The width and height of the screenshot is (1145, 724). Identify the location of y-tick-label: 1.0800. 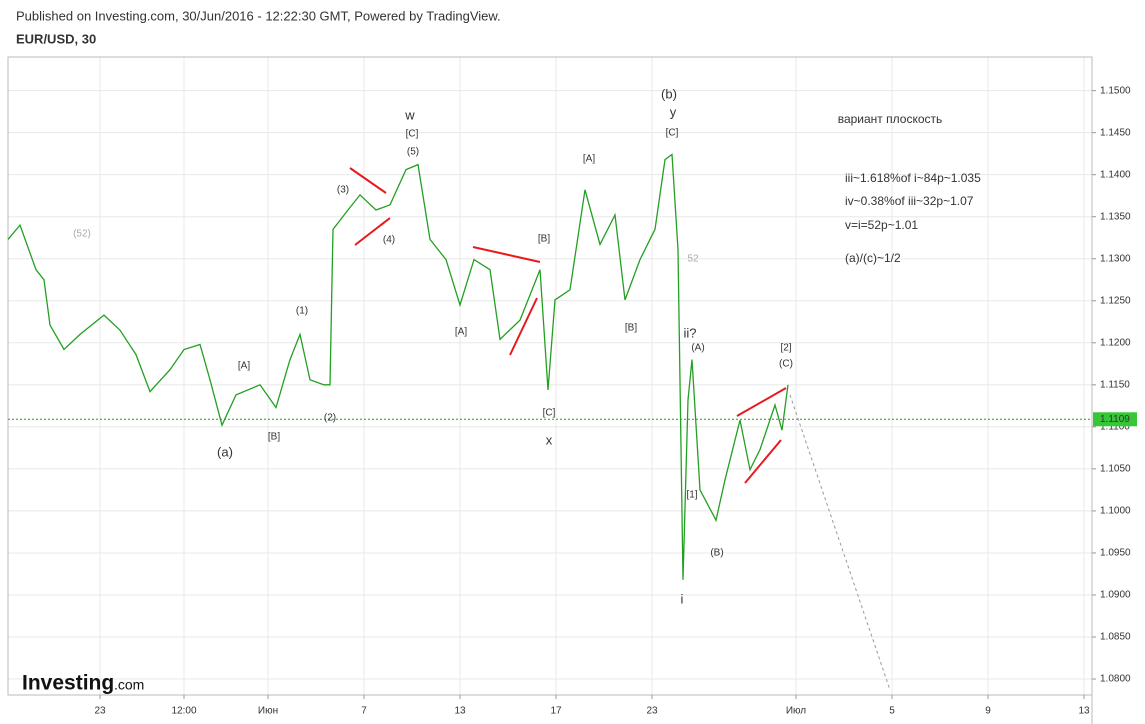
(1115, 679).